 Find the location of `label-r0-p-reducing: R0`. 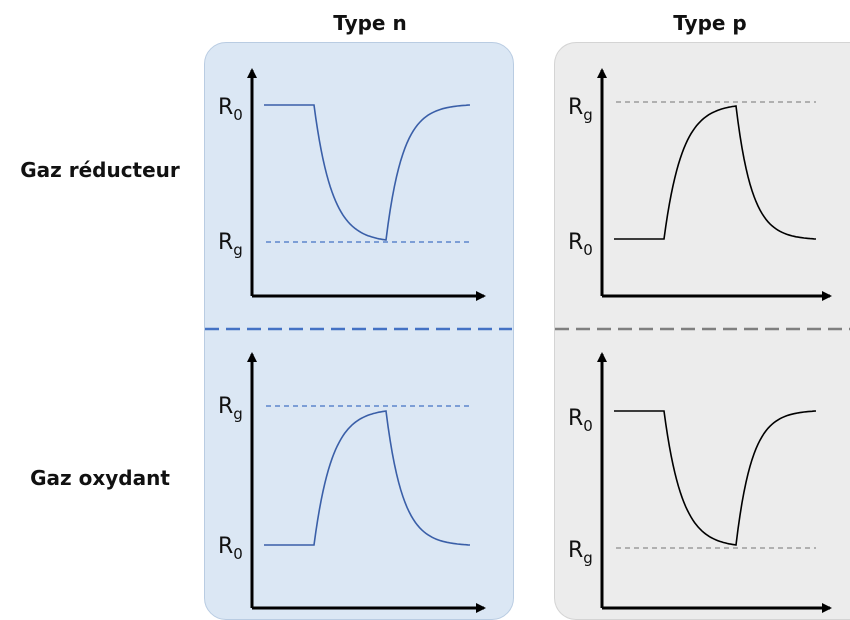

label-r0-p-reducing: R0 is located at coordinates (580, 244).